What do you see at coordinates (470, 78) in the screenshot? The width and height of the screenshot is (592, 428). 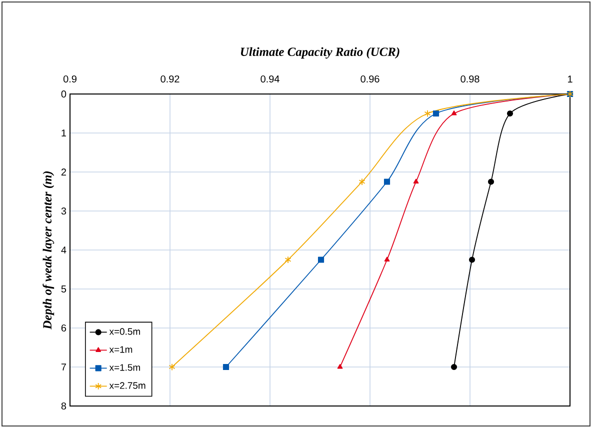 I see `x-tick-label: 0.98` at bounding box center [470, 78].